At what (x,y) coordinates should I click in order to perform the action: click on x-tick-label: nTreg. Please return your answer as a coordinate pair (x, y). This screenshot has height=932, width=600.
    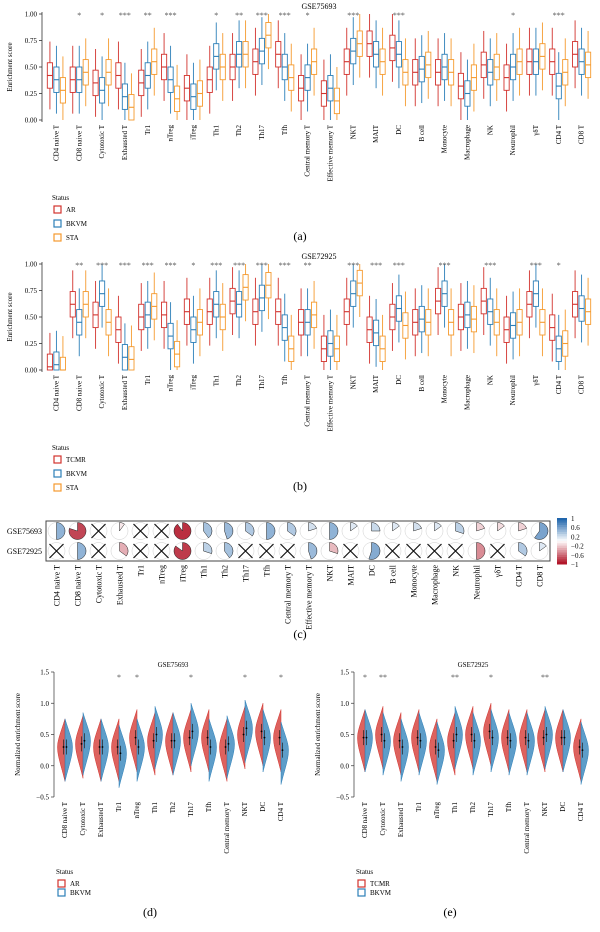
    Looking at the image, I should click on (437, 810).